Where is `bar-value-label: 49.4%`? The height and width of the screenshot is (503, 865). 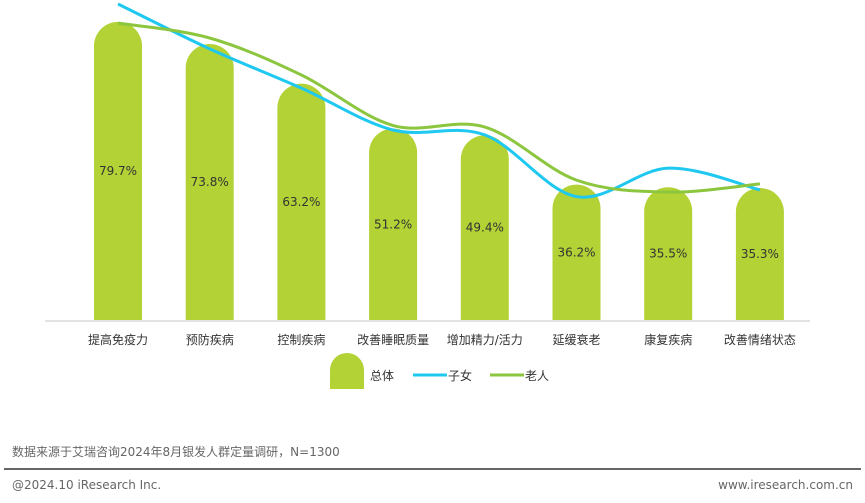
bar-value-label: 49.4% is located at coordinates (485, 228).